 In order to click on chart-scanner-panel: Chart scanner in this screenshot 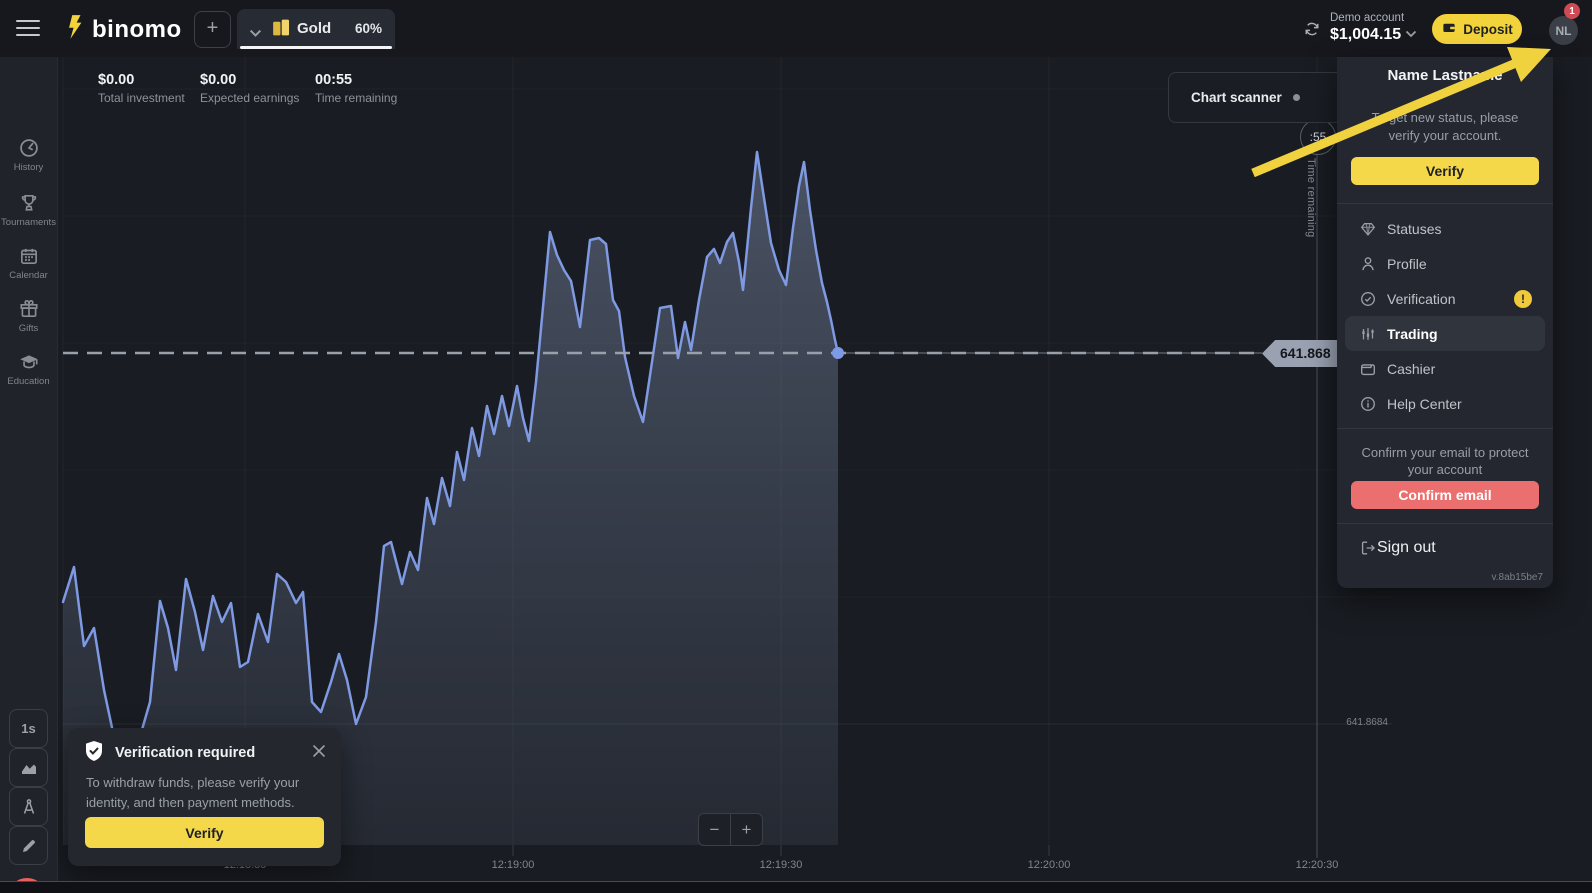, I will do `click(1258, 97)`.